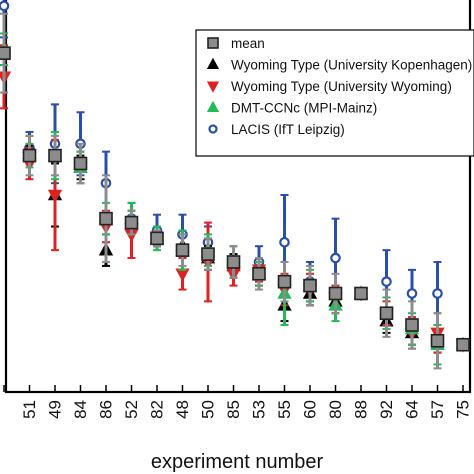 This screenshot has width=474, height=474. Describe the element at coordinates (284, 409) in the screenshot. I see `x-tick-label: 55` at that location.